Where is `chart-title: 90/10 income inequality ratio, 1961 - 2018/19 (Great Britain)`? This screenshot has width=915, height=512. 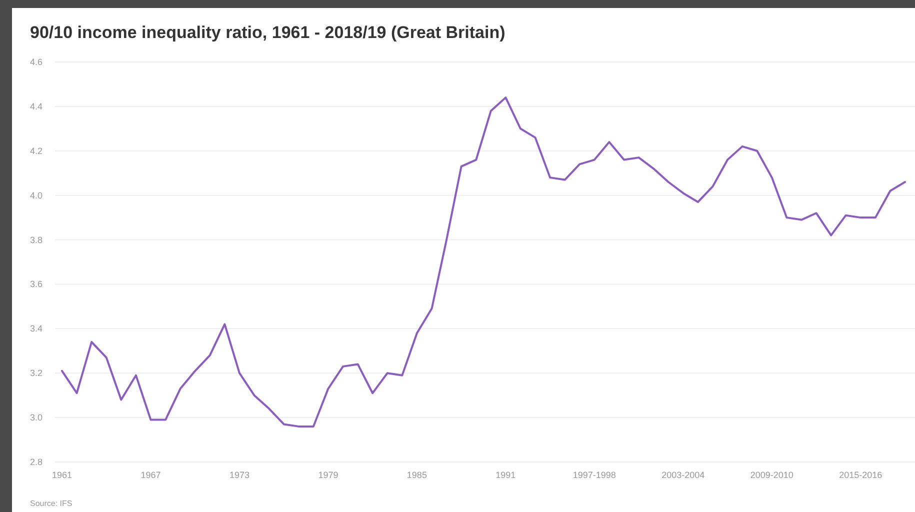
chart-title: 90/10 income inequality ratio, 1961 - 2018/19 (Great Britain) is located at coordinates (268, 32).